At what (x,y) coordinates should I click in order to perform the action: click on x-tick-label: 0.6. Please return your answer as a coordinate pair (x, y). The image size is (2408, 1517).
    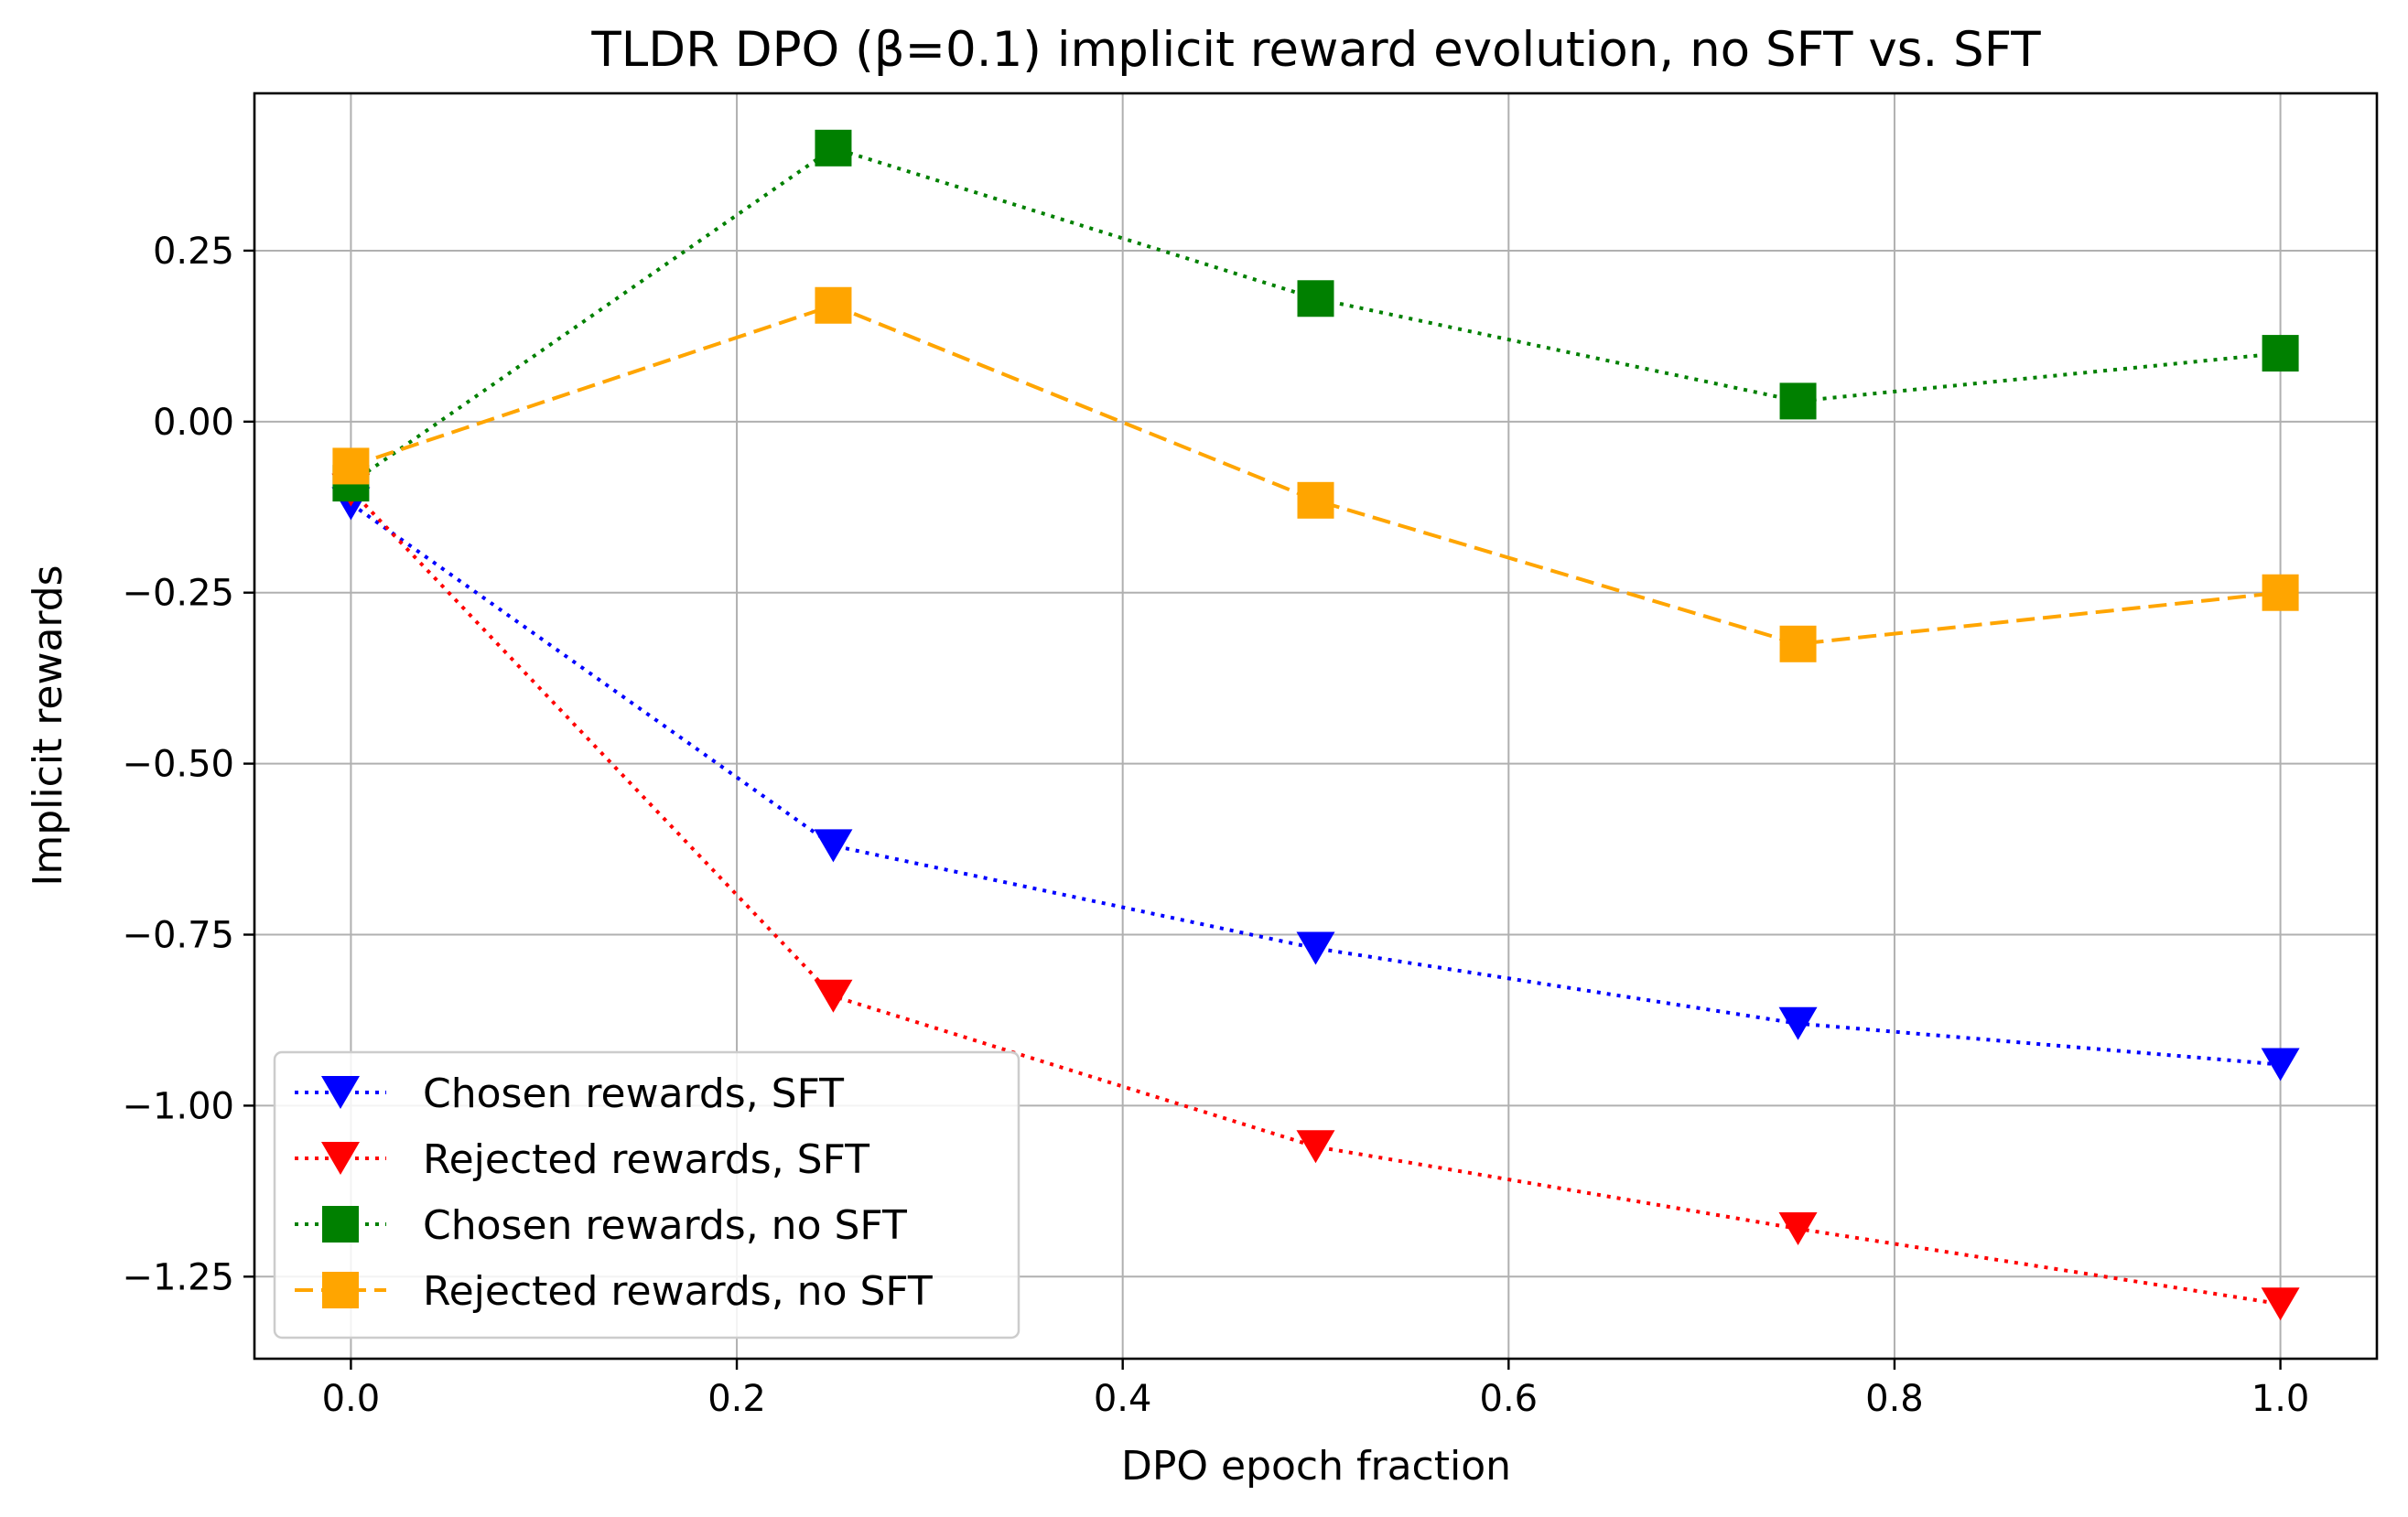
    Looking at the image, I should click on (1509, 1399).